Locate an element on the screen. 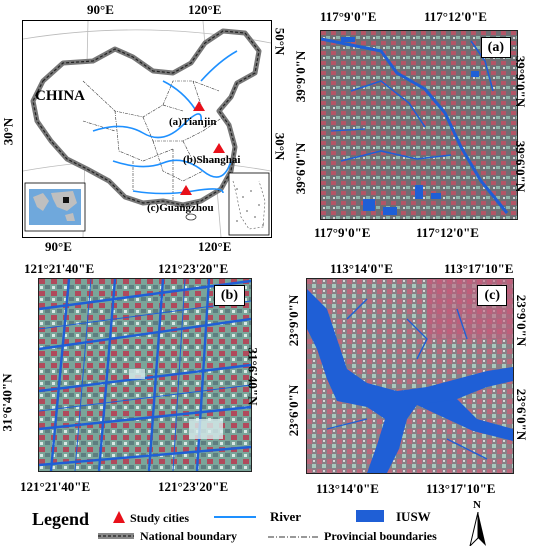 The image size is (536, 550). legend-title: Legend is located at coordinates (61, 519).